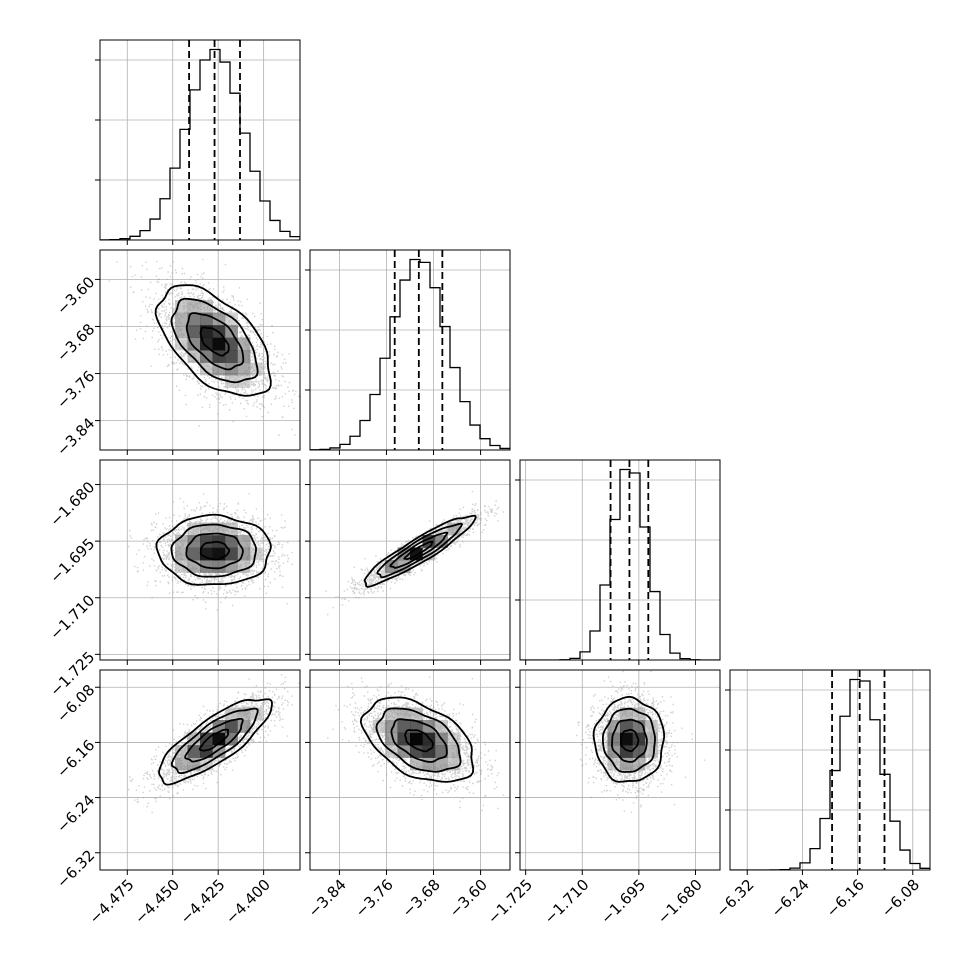 The width and height of the screenshot is (970, 970). What do you see at coordinates (72, 617) in the screenshot?
I see `y-tick-label-3-2: −1.710` at bounding box center [72, 617].